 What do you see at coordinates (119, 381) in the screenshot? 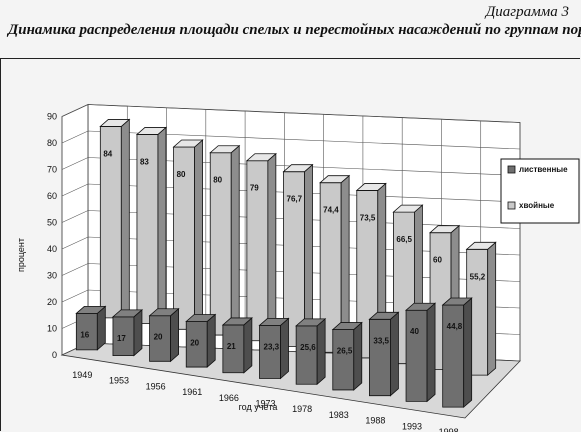
I see `x-tick-label: 1953` at bounding box center [119, 381].